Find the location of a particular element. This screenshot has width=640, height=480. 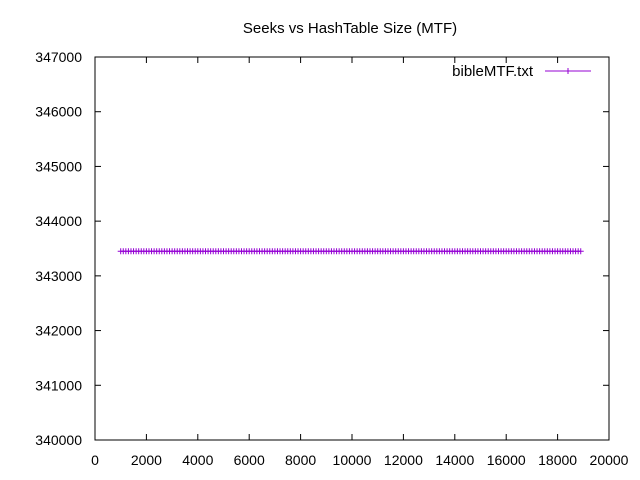

x-tick-label: 20000 is located at coordinates (609, 460).